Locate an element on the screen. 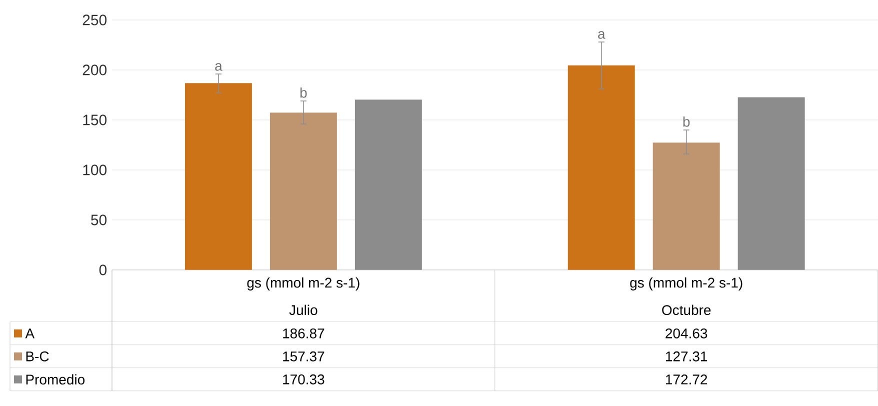 The image size is (878, 406). data-label: 204.63 is located at coordinates (687, 333).